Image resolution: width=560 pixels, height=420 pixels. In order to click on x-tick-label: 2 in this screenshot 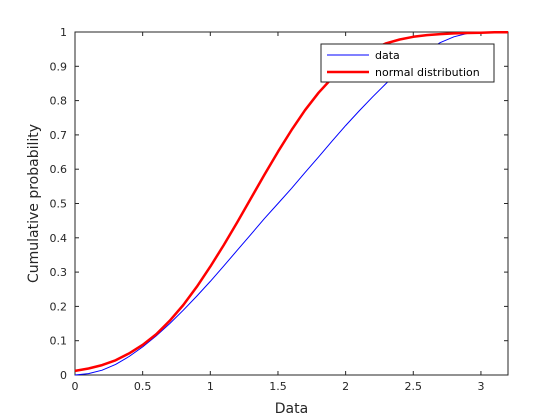, I will do `click(345, 386)`.